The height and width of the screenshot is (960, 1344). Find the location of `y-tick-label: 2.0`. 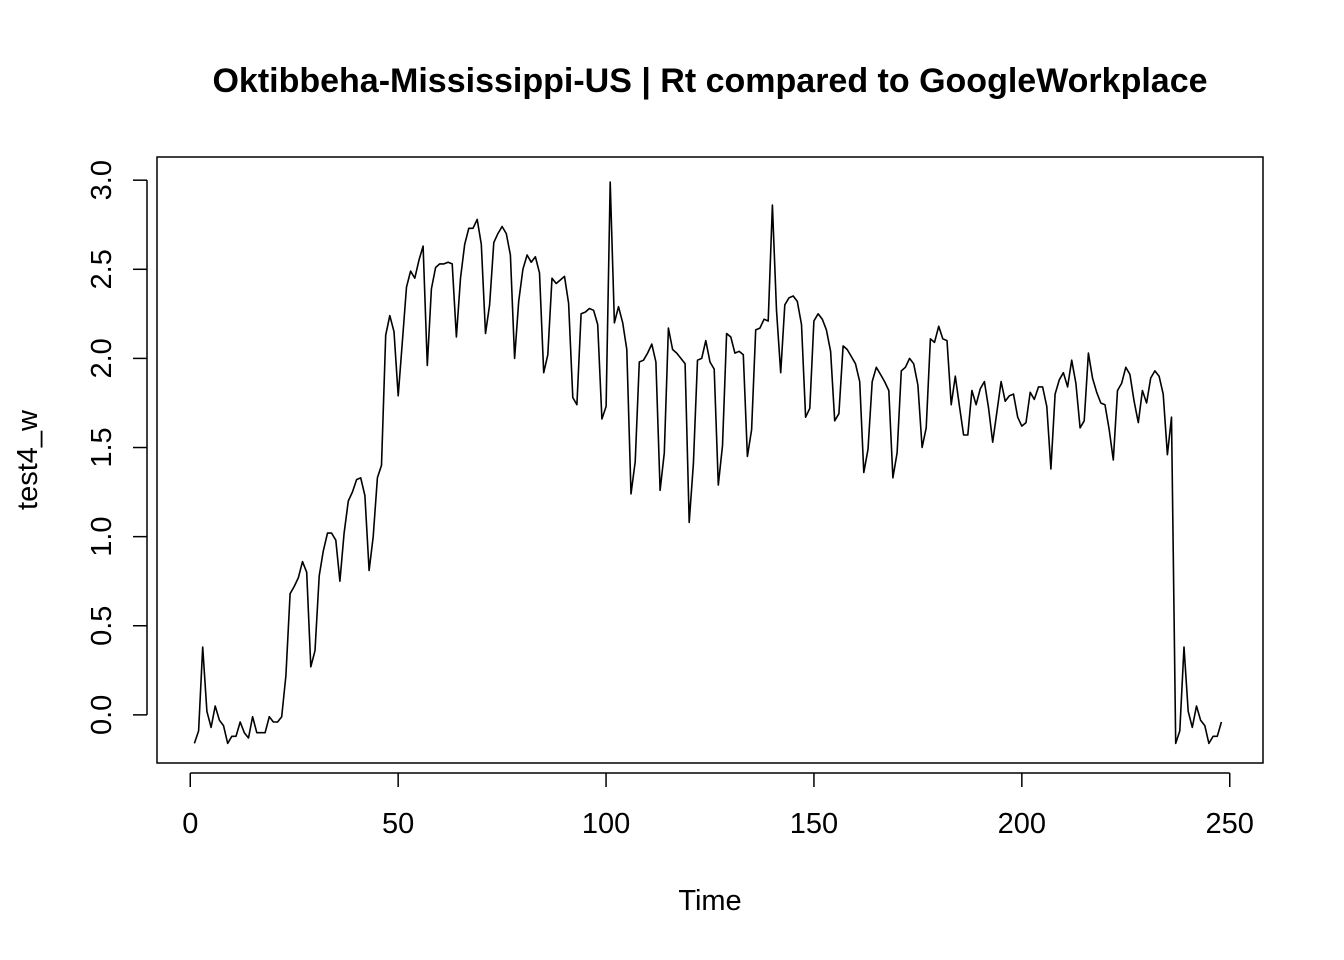

y-tick-label: 2.0 is located at coordinates (102, 358).